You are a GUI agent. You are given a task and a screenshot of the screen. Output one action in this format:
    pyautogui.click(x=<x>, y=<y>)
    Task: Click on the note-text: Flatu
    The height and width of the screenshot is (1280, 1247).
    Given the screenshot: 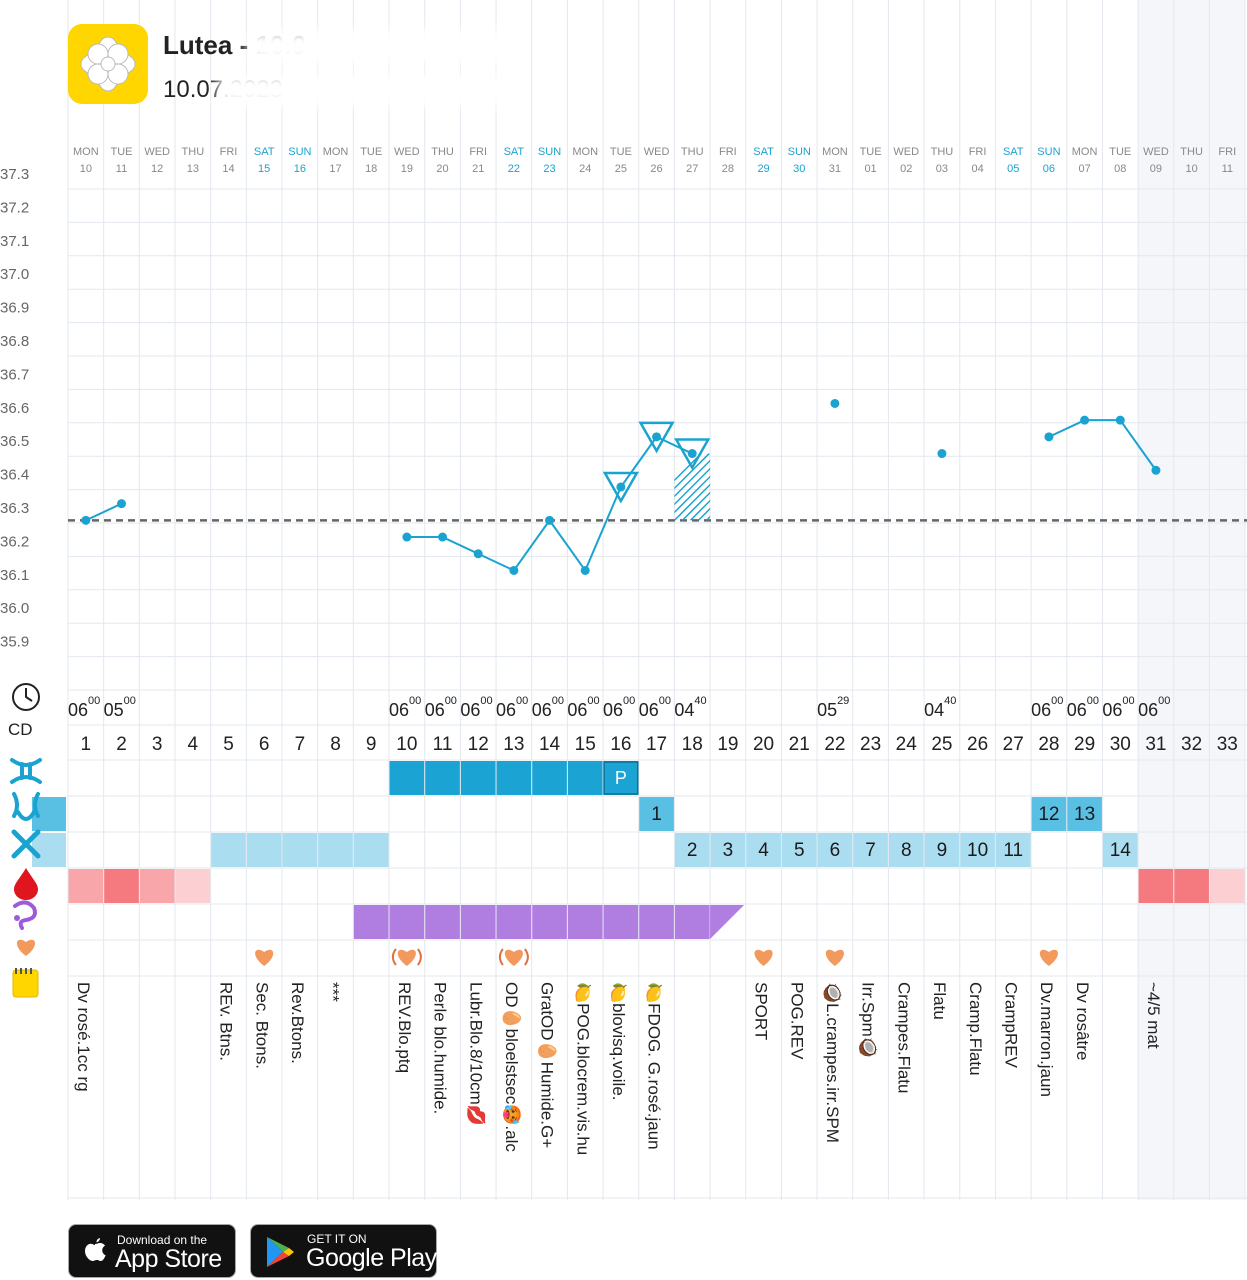 What is the action you would take?
    pyautogui.click(x=939, y=1001)
    